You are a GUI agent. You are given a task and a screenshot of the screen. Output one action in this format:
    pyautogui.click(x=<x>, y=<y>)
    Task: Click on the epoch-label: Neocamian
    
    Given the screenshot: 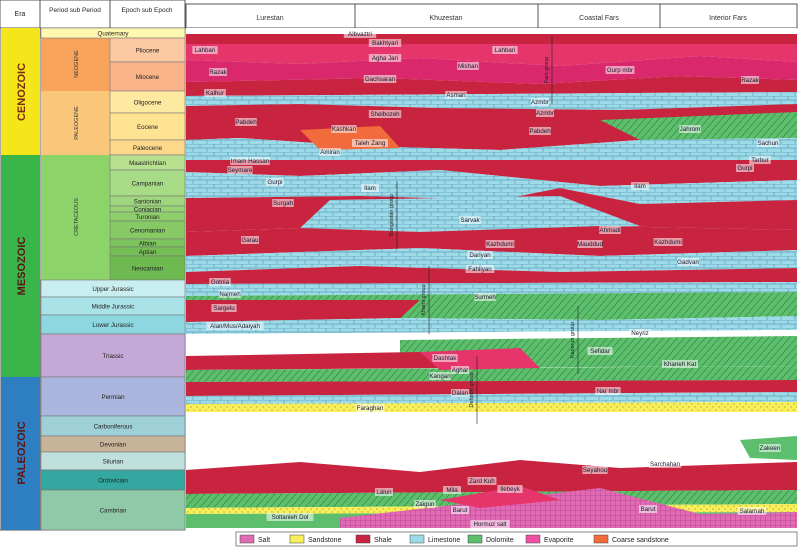 What is the action you would take?
    pyautogui.click(x=148, y=269)
    